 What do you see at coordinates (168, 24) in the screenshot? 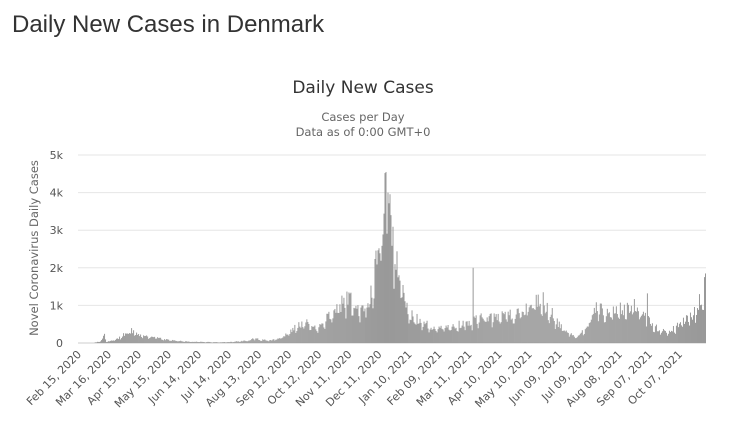
I see `page-title: Daily New Cases in Denmark` at bounding box center [168, 24].